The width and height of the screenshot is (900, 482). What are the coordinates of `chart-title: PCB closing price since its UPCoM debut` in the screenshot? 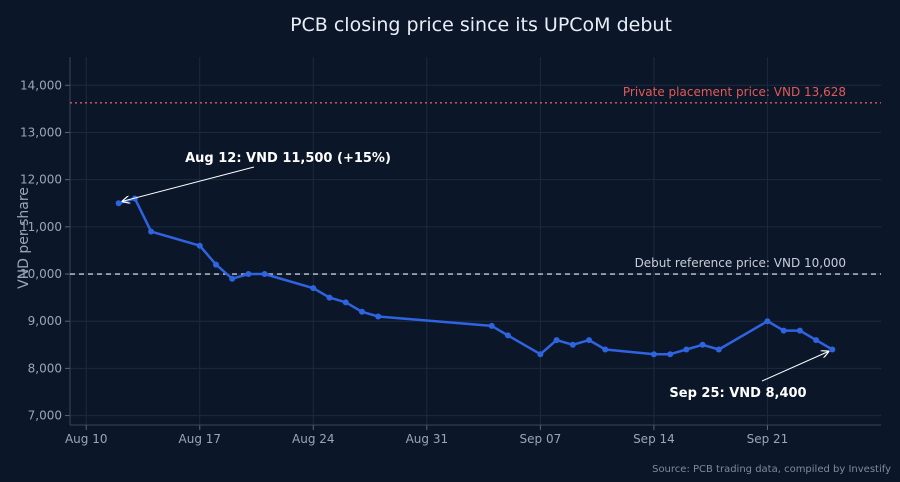 It's located at (481, 25).